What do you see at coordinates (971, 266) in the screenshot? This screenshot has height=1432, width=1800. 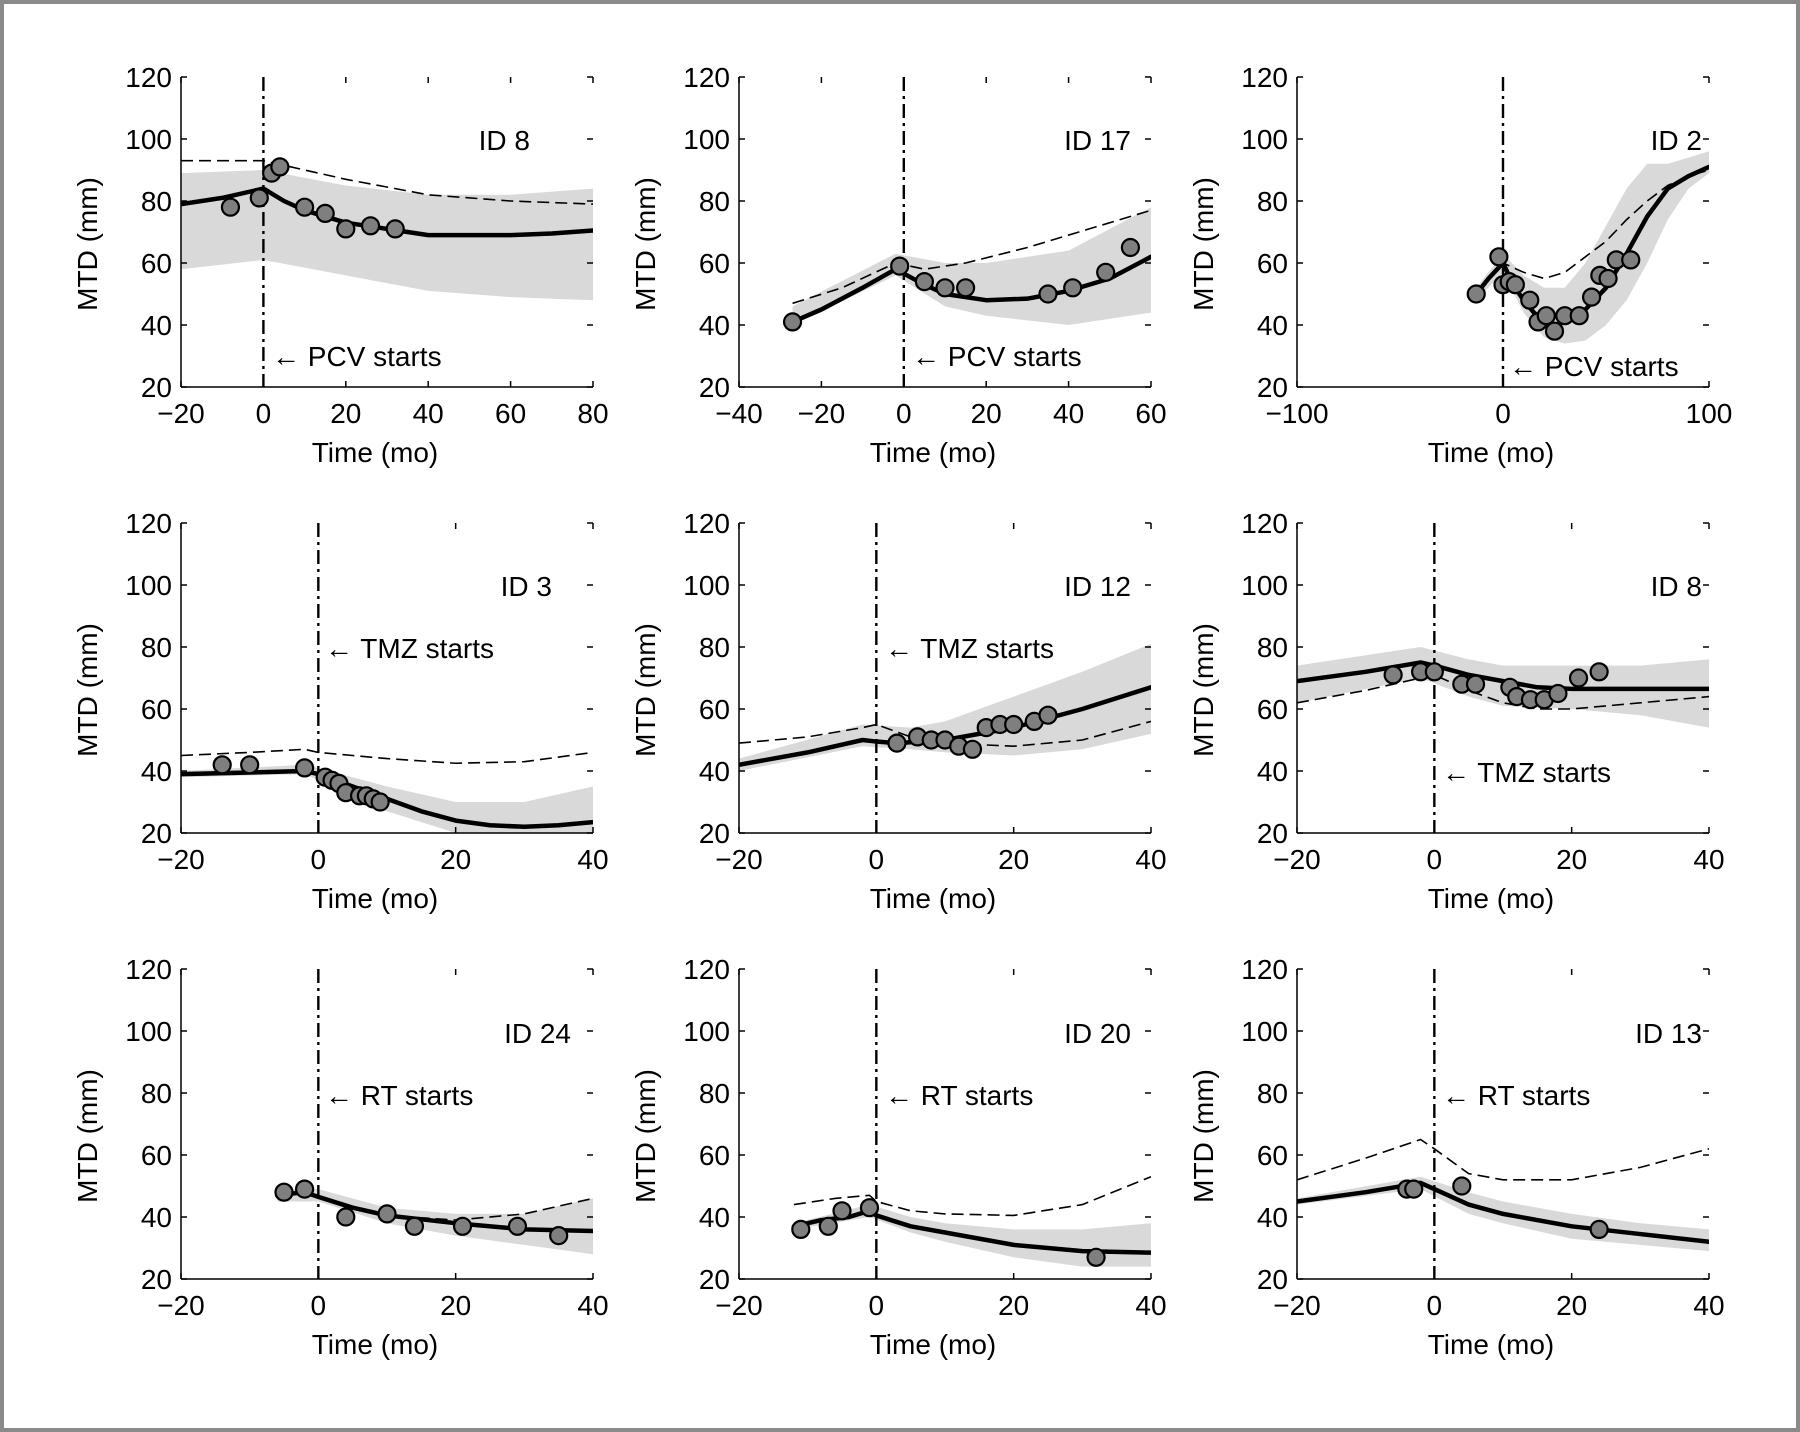 I see `confidence-band` at bounding box center [971, 266].